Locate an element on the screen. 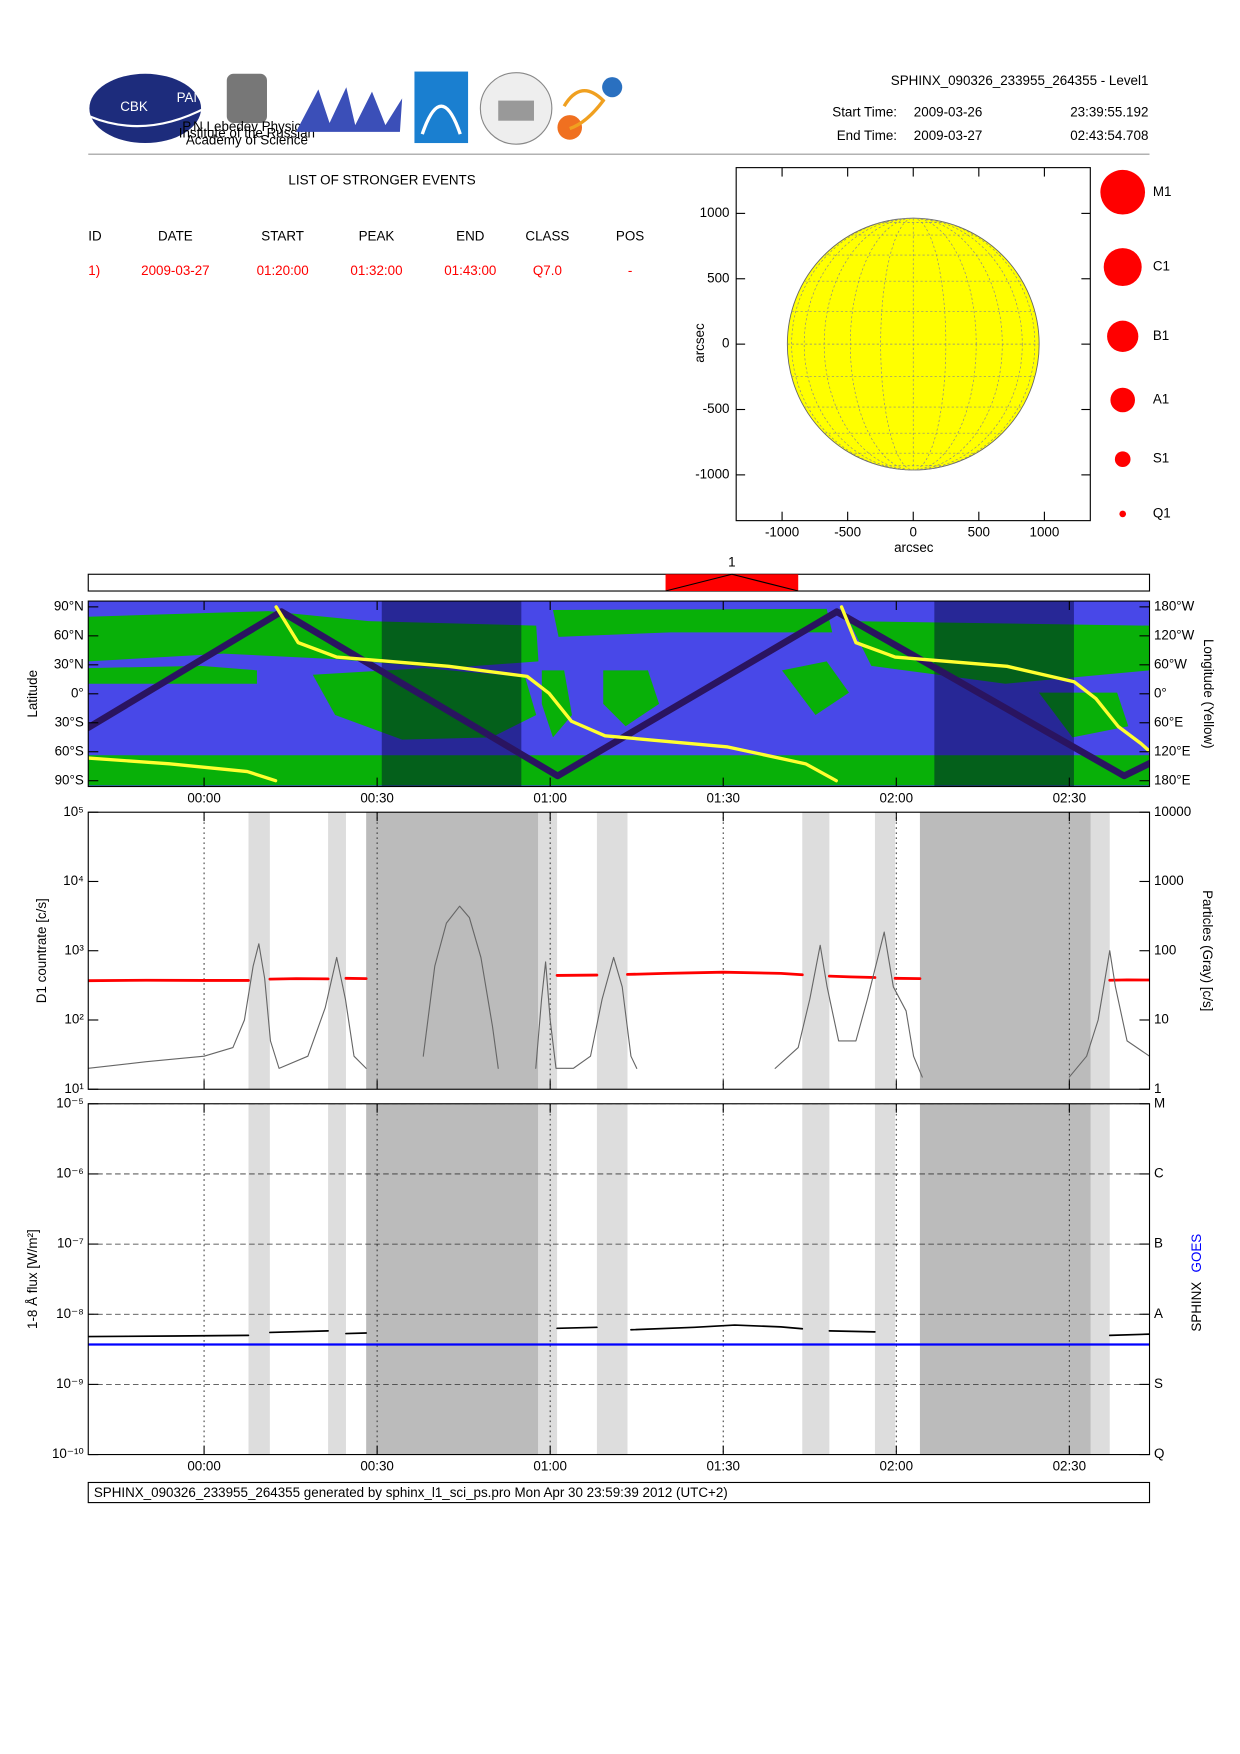 Image resolution: width=1240 pixels, height=1754 pixels. lebedev-text: Institute of the Russian is located at coordinates (247, 133).